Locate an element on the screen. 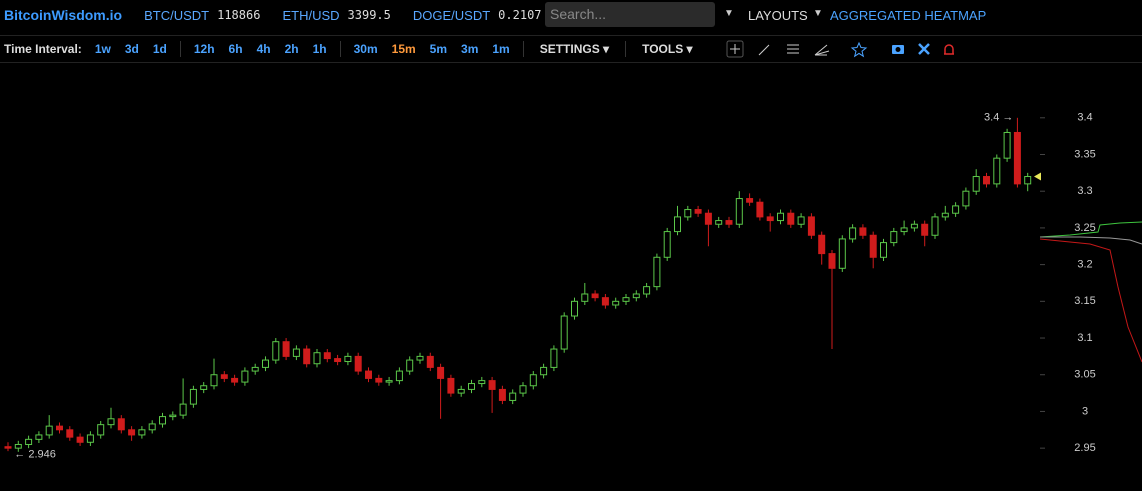 Image resolution: width=1142 pixels, height=491 pixels. ticker-symbol: ETH/USD is located at coordinates (311, 15).